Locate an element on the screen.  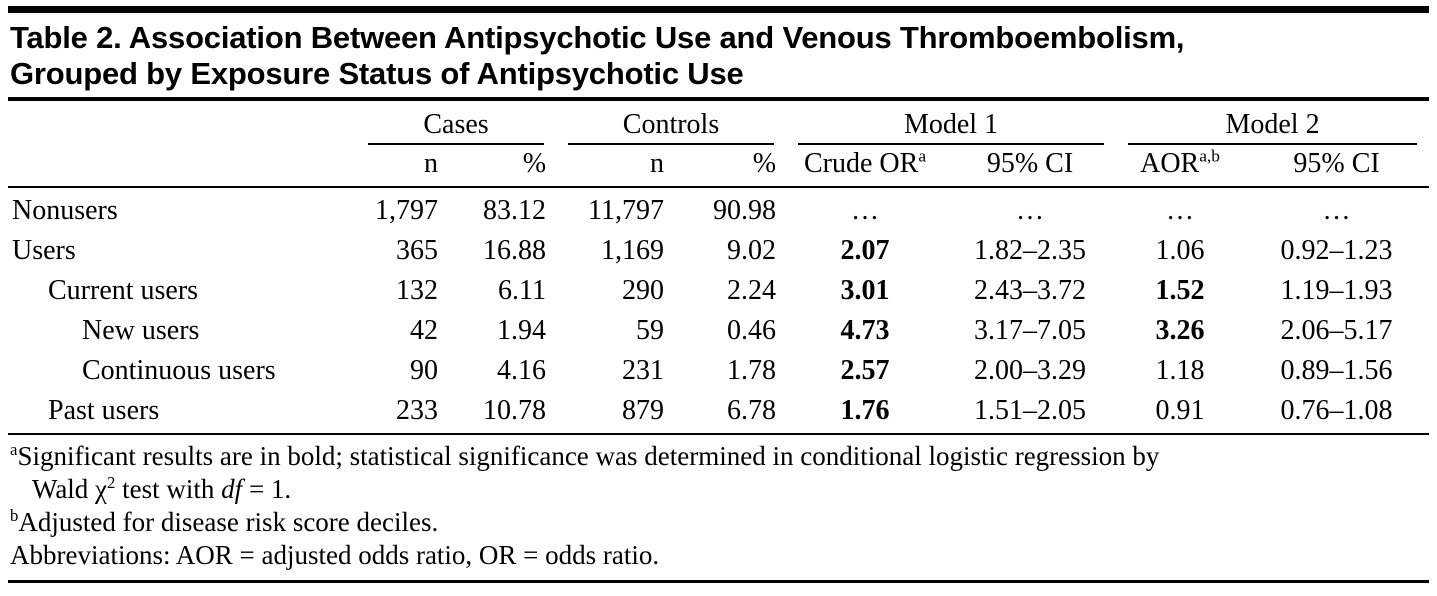
cell-controls-n: 290 is located at coordinates (643, 290).